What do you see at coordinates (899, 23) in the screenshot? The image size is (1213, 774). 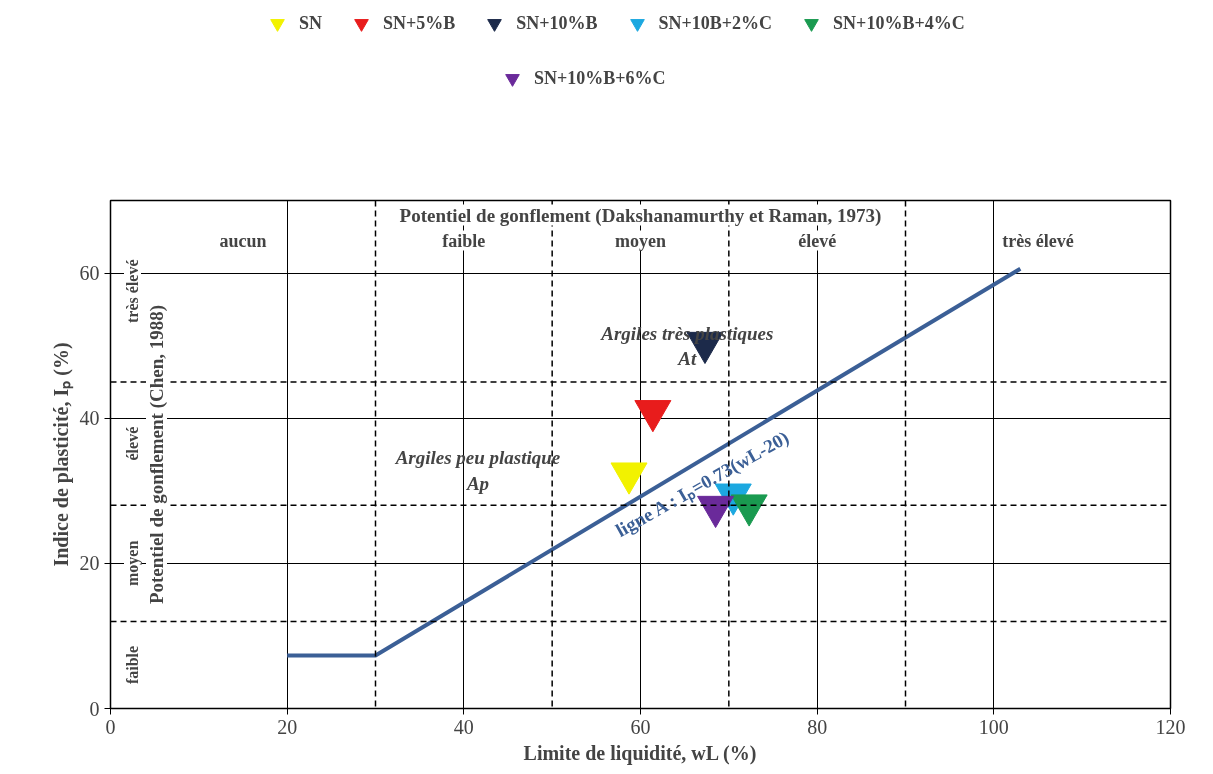 I see `legend-label: SN+10%B+4%C` at bounding box center [899, 23].